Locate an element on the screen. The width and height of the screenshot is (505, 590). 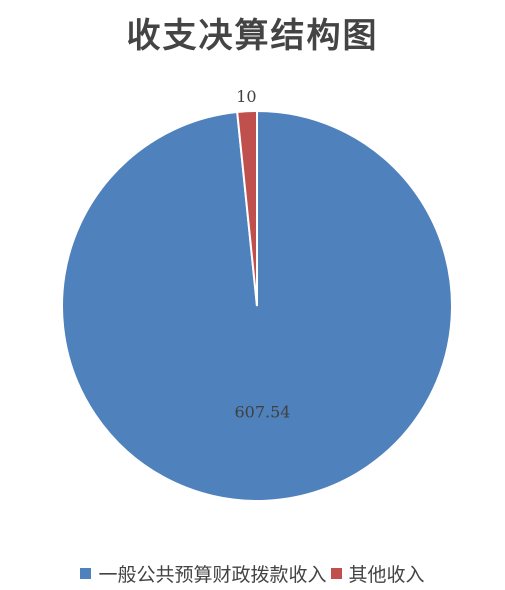
data-label-general-budget: 607.54 is located at coordinates (262, 412).